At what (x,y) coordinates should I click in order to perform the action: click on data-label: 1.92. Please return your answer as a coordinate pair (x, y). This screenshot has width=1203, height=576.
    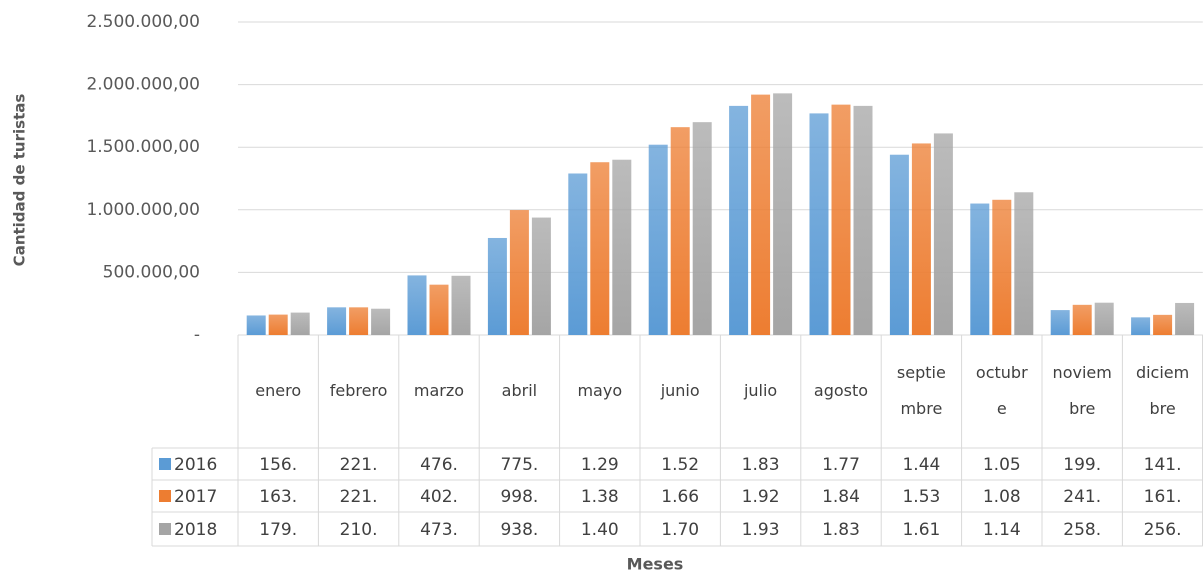
    Looking at the image, I should click on (761, 497).